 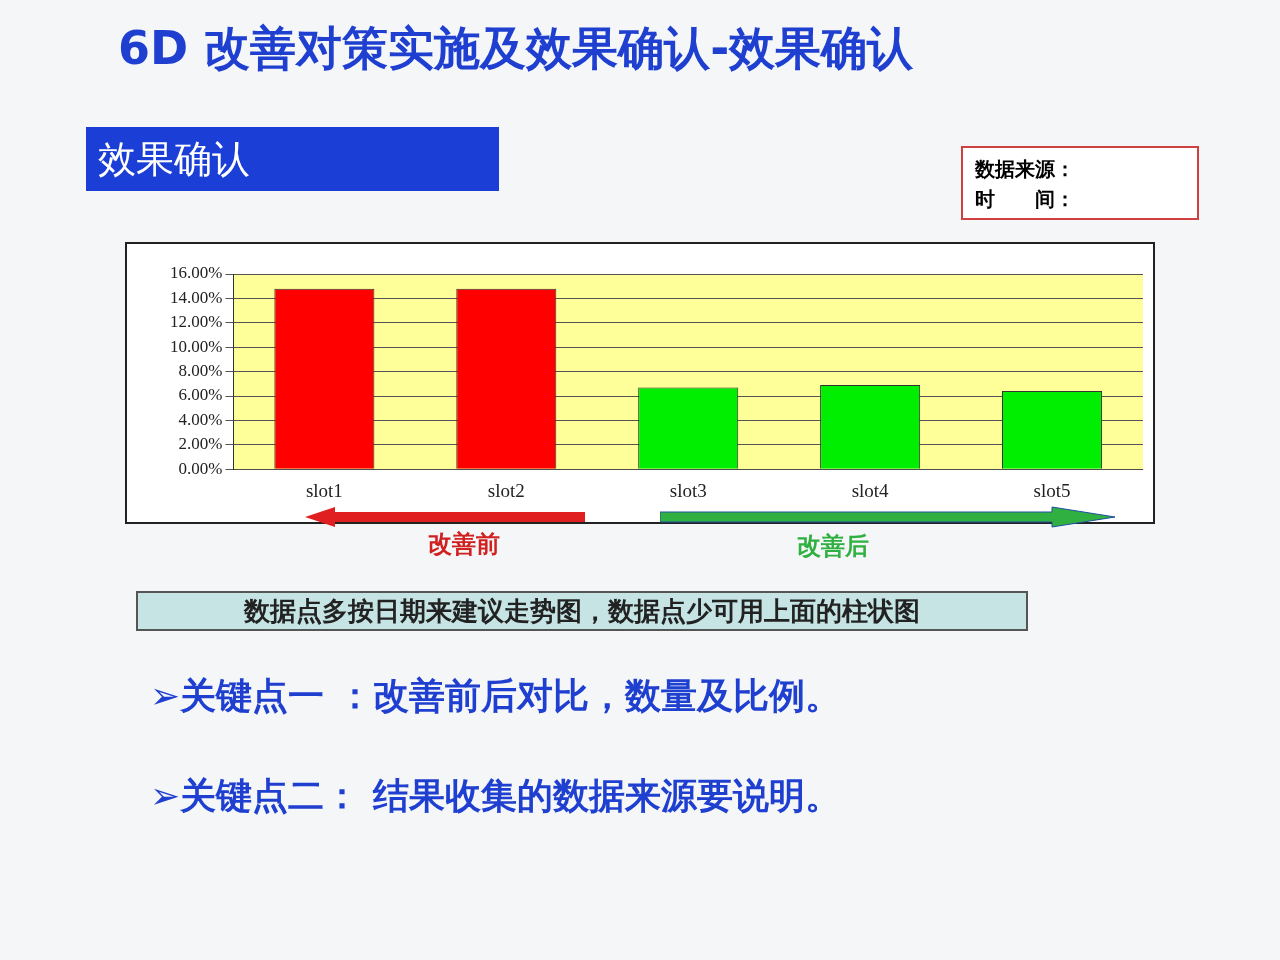 What do you see at coordinates (688, 490) in the screenshot?
I see `x-tick-label: slot3` at bounding box center [688, 490].